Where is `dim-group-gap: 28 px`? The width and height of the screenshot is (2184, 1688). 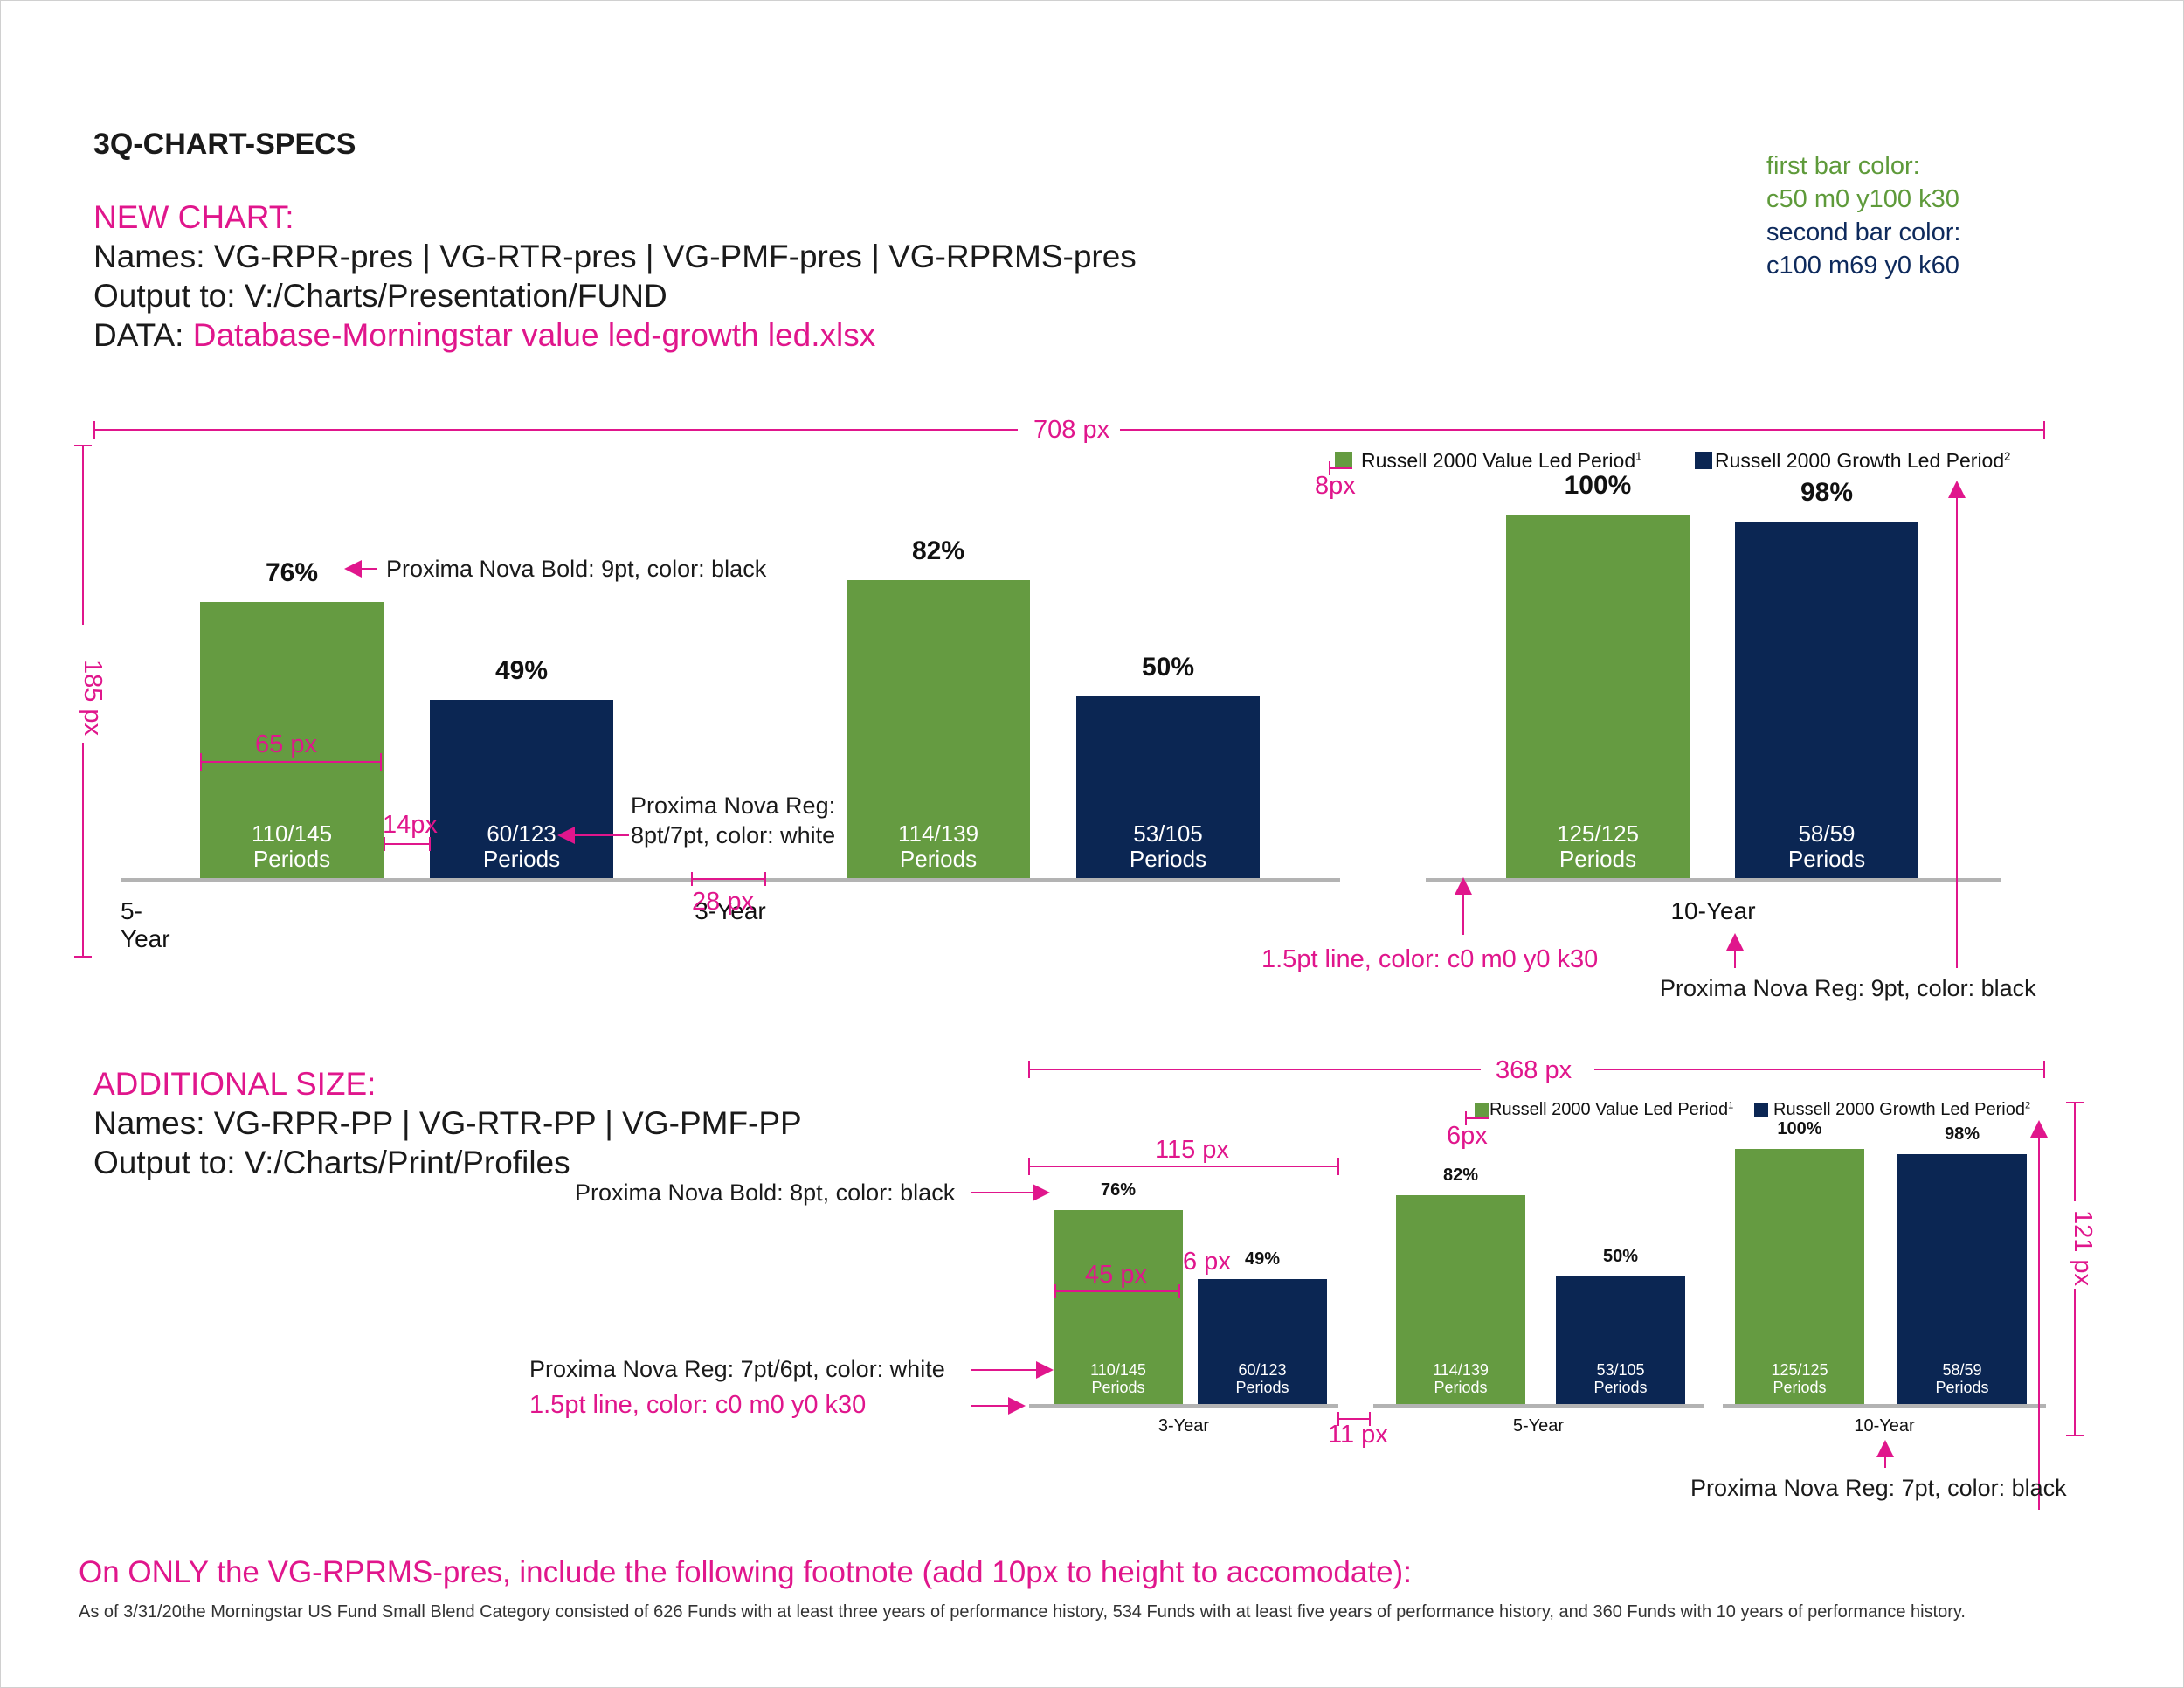 dim-group-gap: 28 px is located at coordinates (723, 902).